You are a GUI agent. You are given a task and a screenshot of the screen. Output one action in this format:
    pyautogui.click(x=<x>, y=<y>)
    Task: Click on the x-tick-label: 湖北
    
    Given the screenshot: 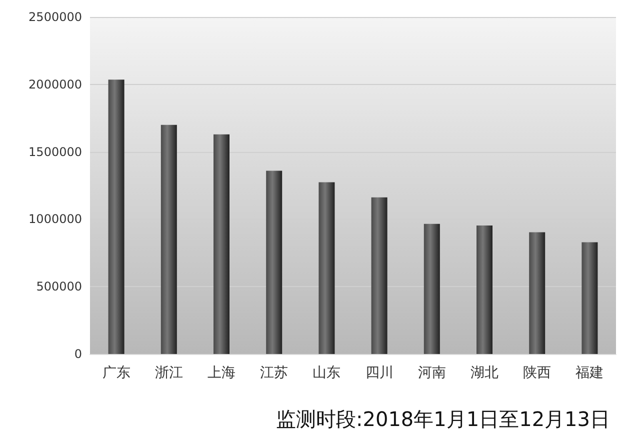 What is the action you would take?
    pyautogui.click(x=484, y=373)
    